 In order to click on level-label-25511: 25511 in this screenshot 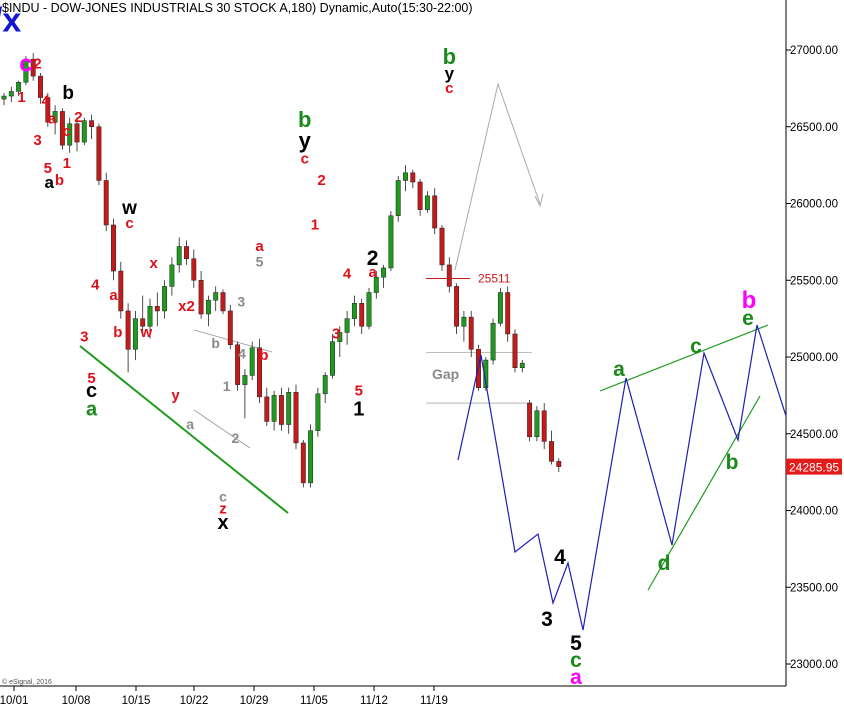, I will do `click(494, 279)`.